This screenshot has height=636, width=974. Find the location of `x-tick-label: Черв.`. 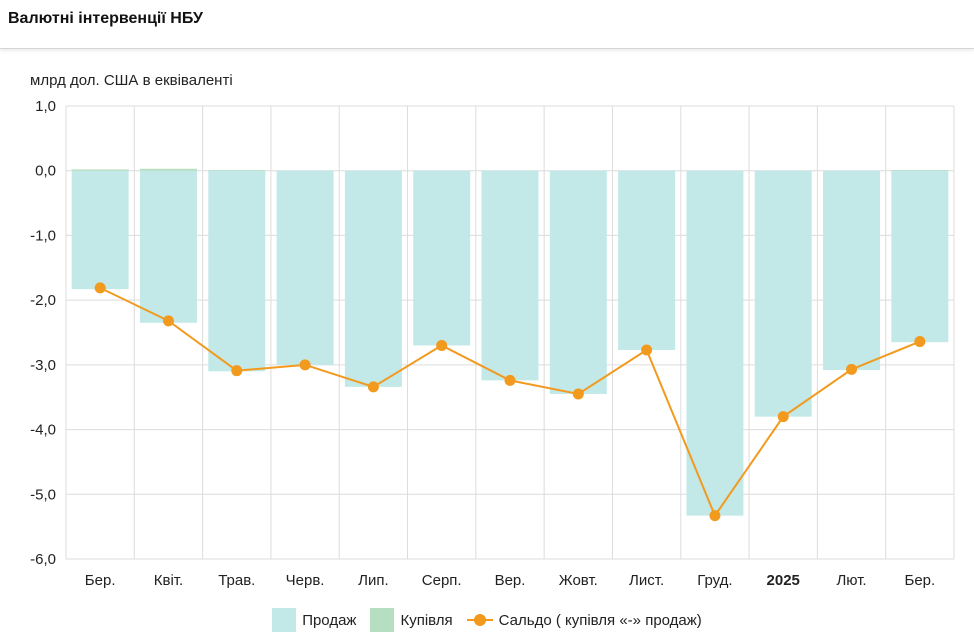

x-tick-label: Черв. is located at coordinates (305, 580).